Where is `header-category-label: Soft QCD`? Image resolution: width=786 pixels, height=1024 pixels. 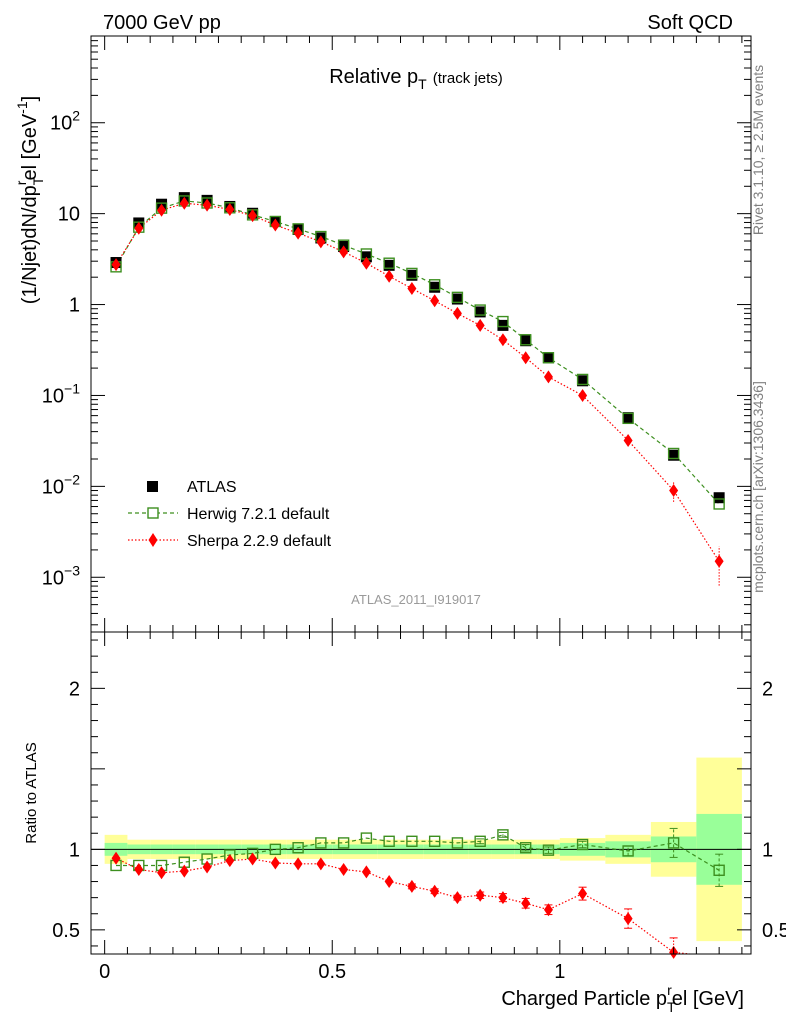
header-category-label: Soft QCD is located at coordinates (690, 23).